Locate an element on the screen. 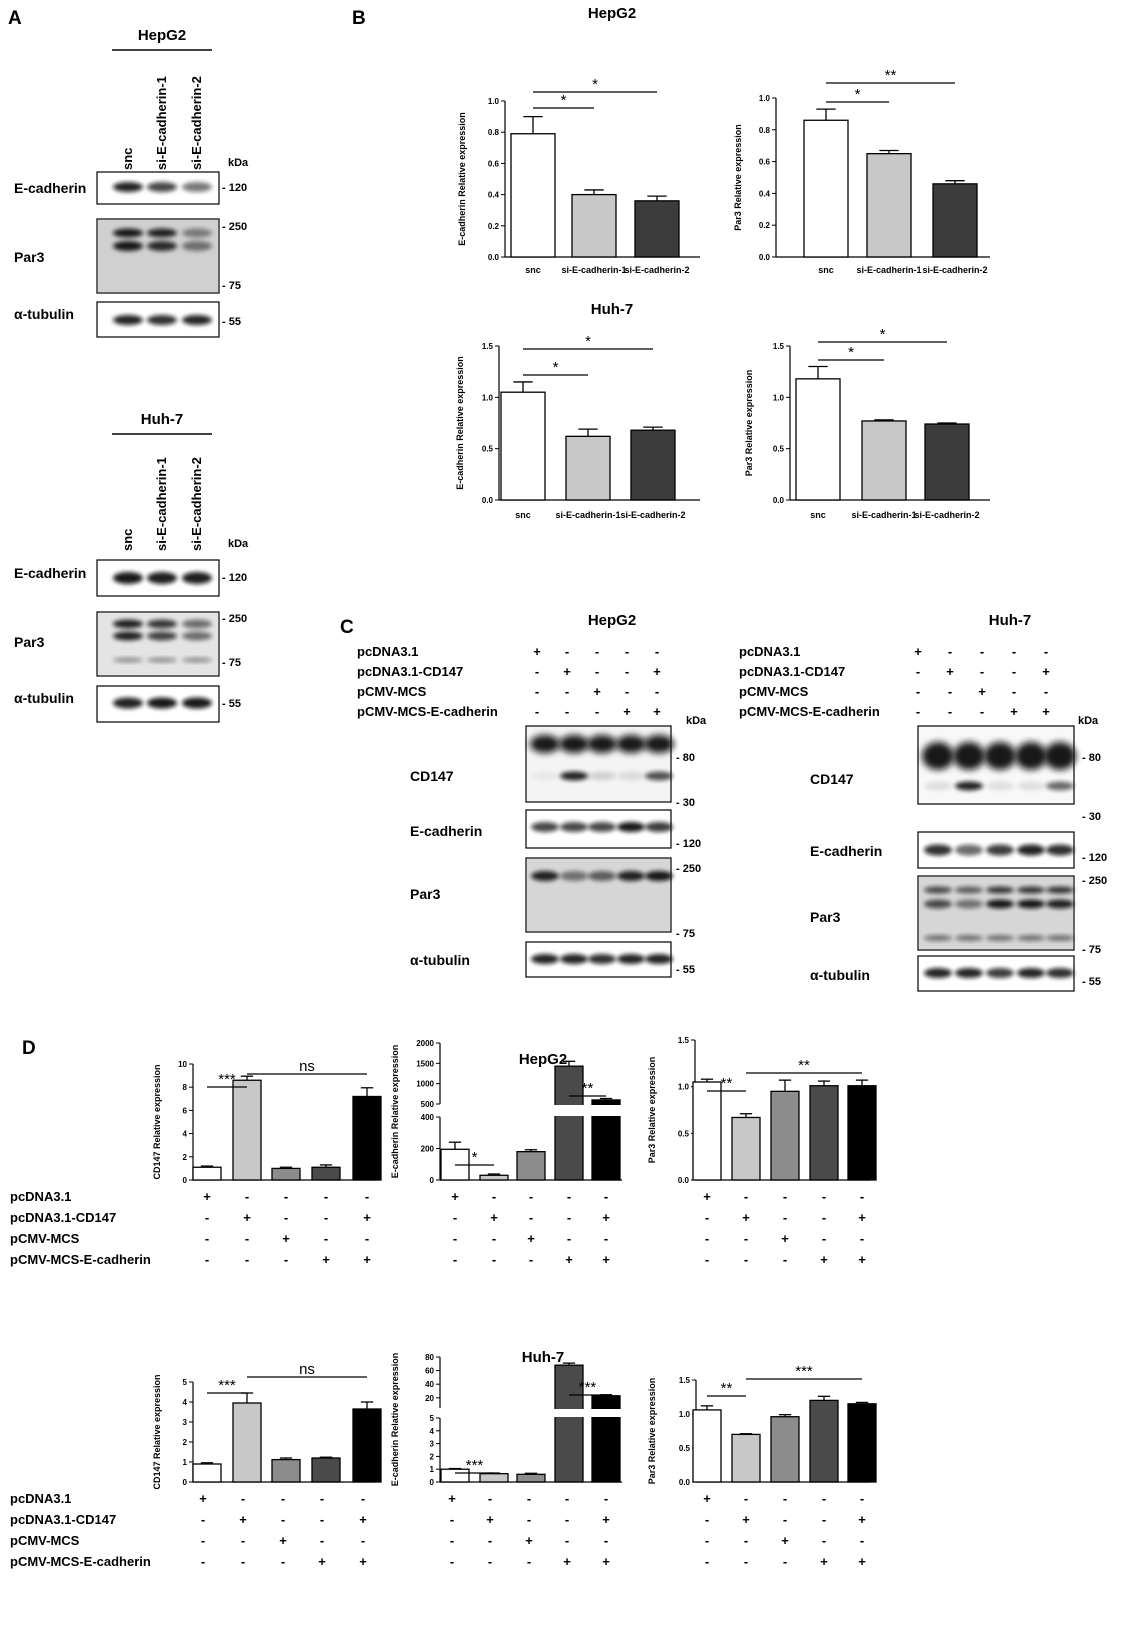 The width and height of the screenshot is (1124, 1627). significance-label: ** is located at coordinates (891, 75).